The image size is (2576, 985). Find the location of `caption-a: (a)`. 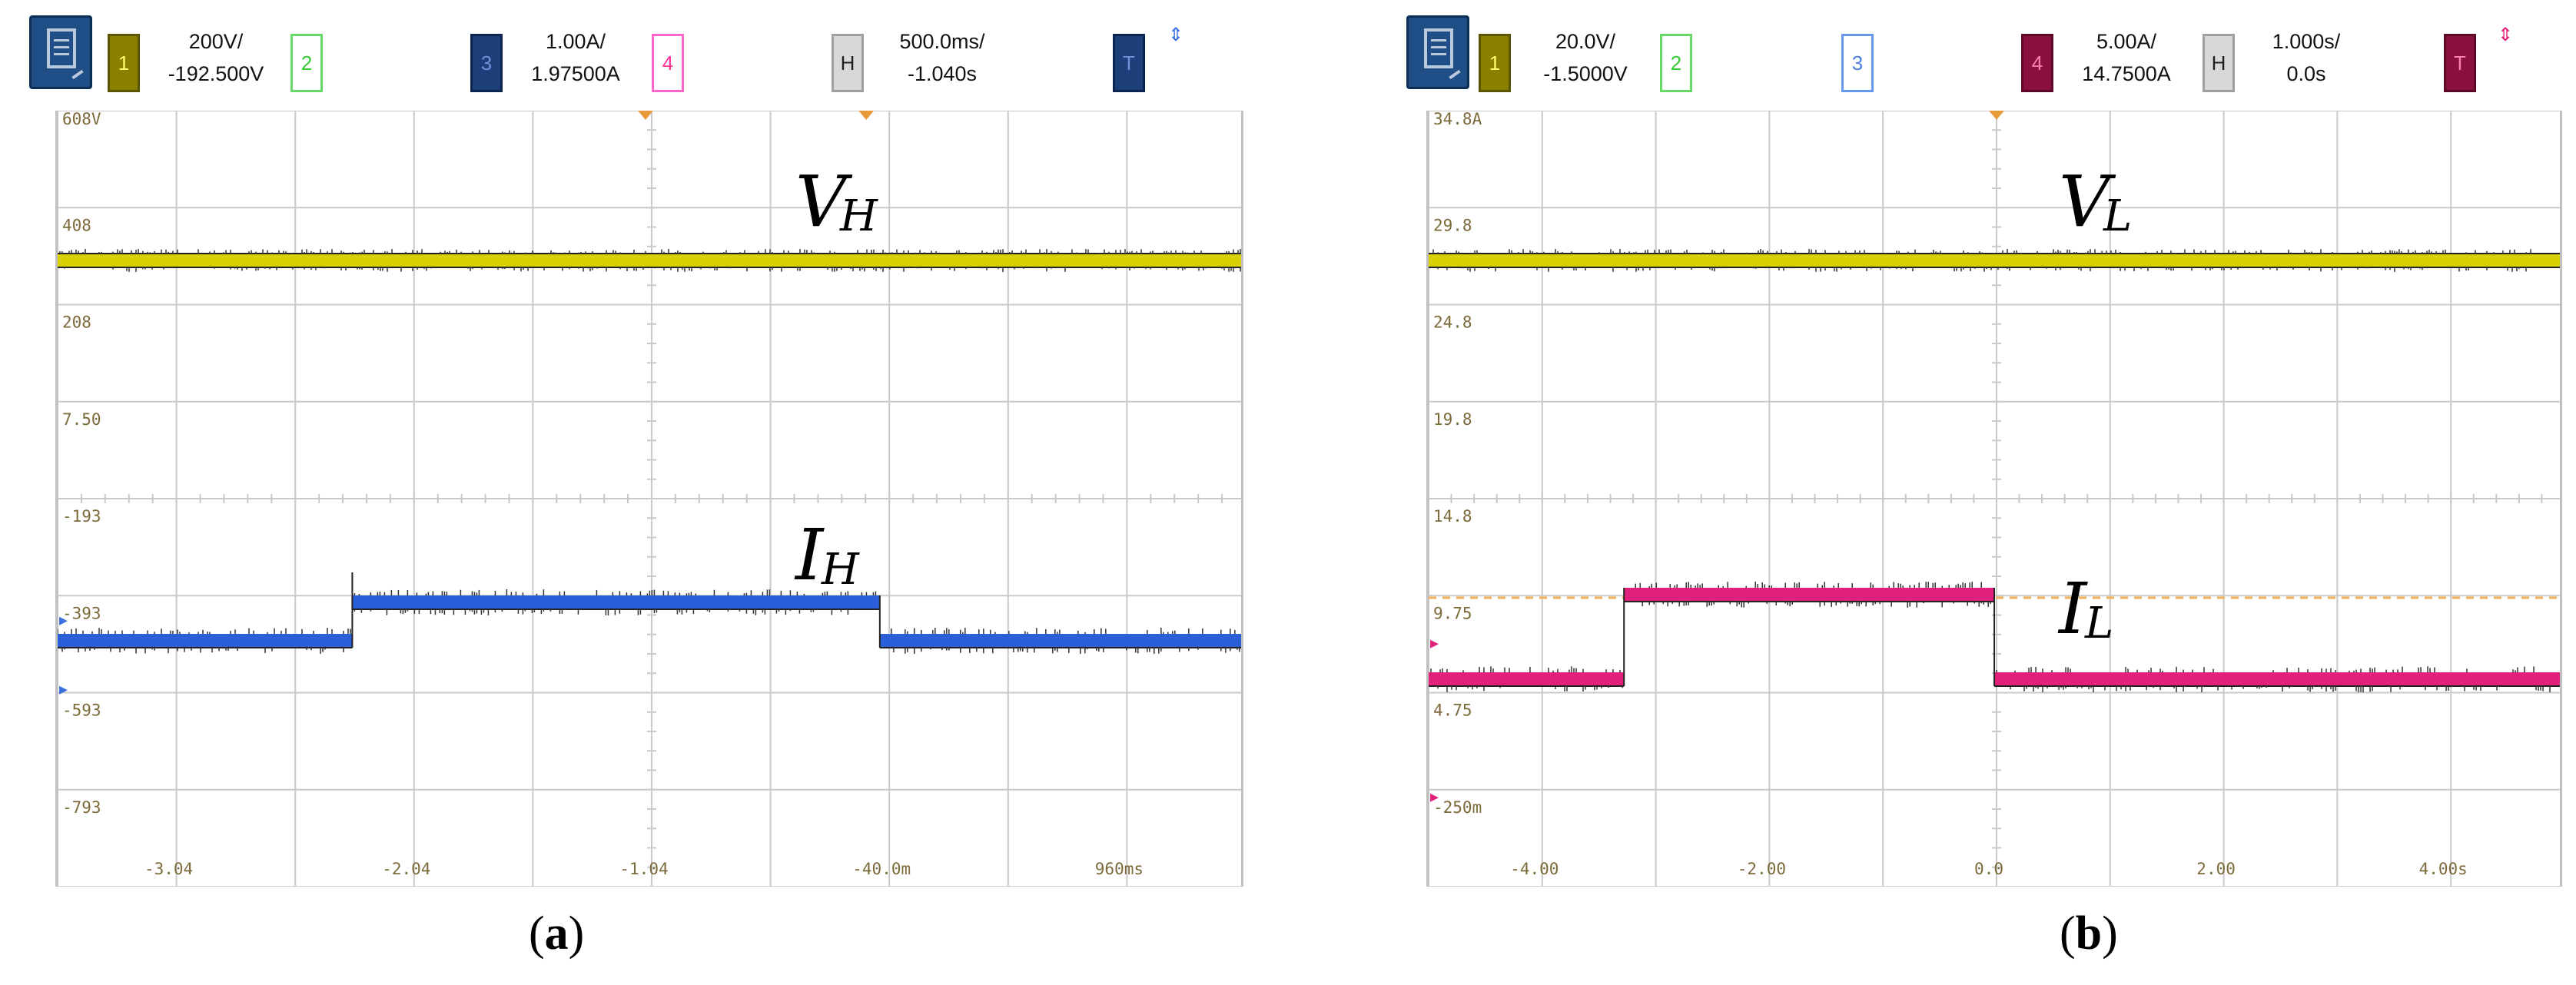

caption-a: (a) is located at coordinates (557, 934).